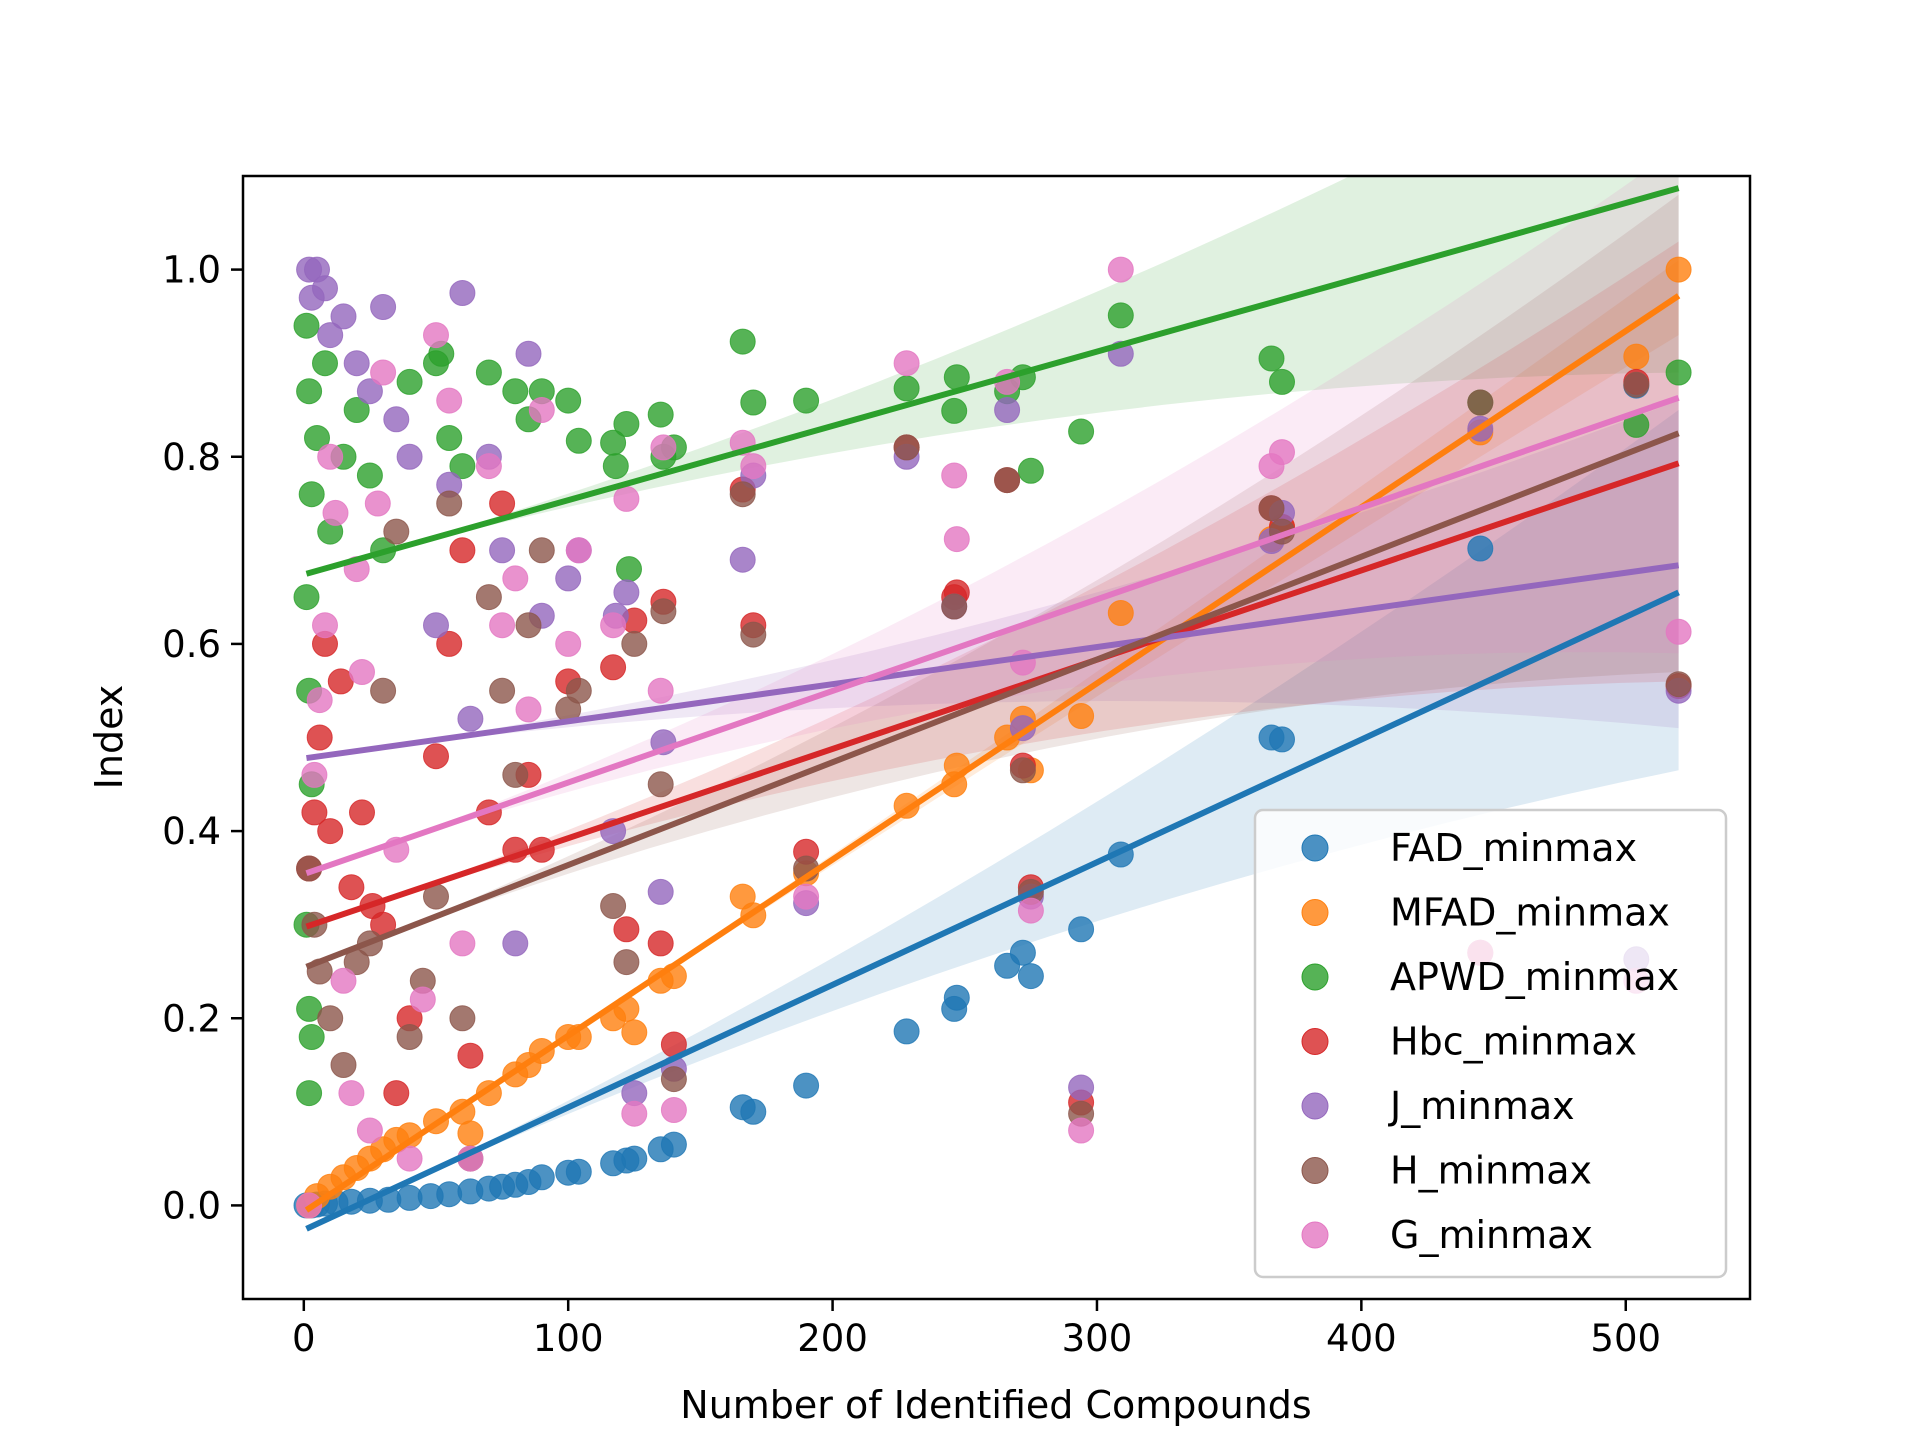 The image size is (1920, 1440). I want to click on x-axis-label: Number of Identified Compounds, so click(995, 1405).